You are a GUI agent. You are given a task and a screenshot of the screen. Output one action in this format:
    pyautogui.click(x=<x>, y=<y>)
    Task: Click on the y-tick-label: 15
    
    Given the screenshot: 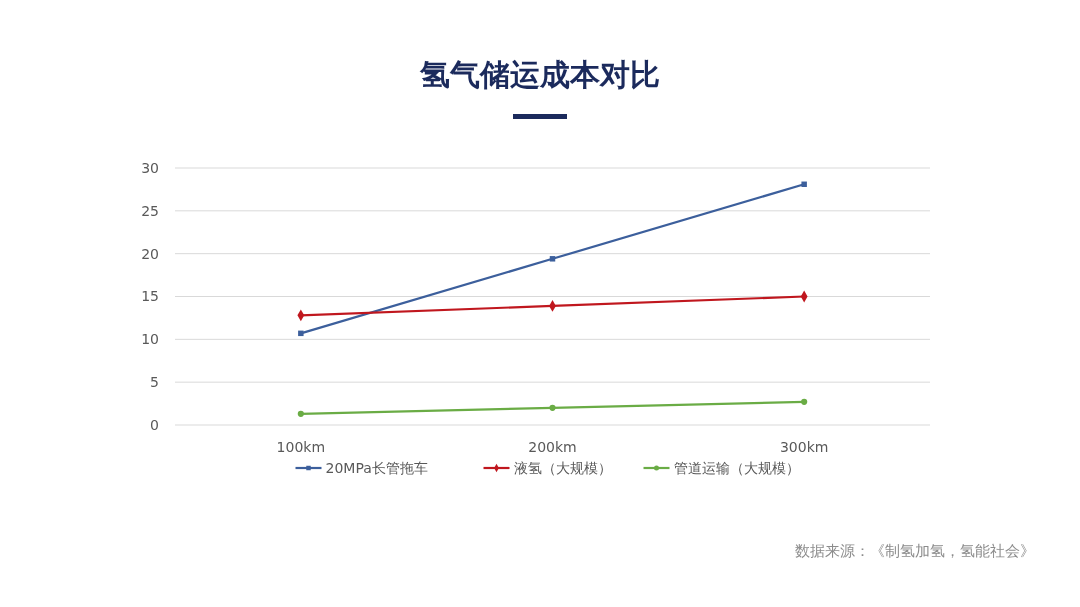 What is the action you would take?
    pyautogui.click(x=150, y=296)
    